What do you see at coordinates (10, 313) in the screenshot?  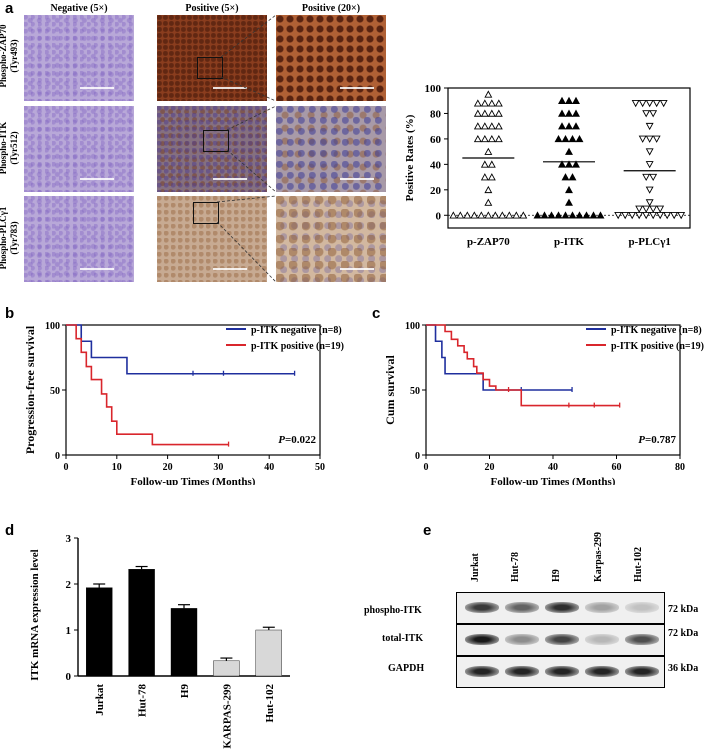 I see `panel-letter-b: b` at bounding box center [10, 313].